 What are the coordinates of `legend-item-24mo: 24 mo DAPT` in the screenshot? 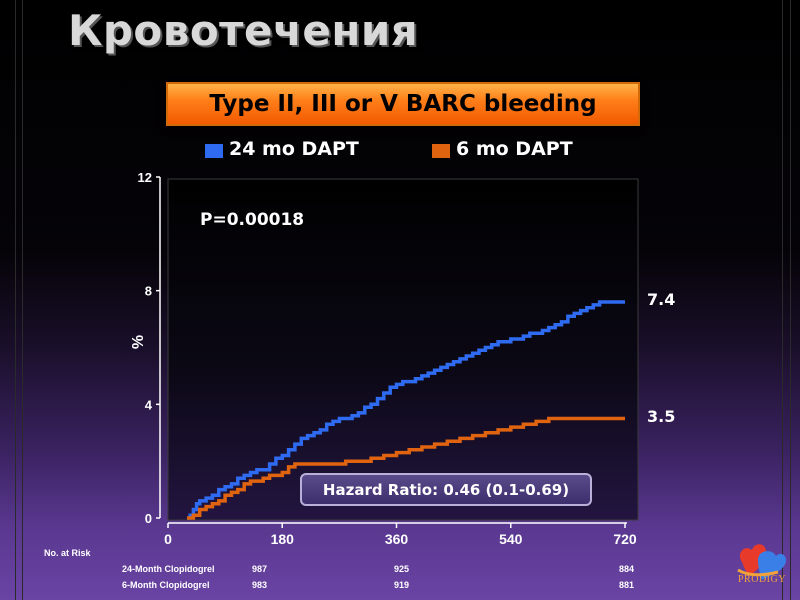 It's located at (282, 149).